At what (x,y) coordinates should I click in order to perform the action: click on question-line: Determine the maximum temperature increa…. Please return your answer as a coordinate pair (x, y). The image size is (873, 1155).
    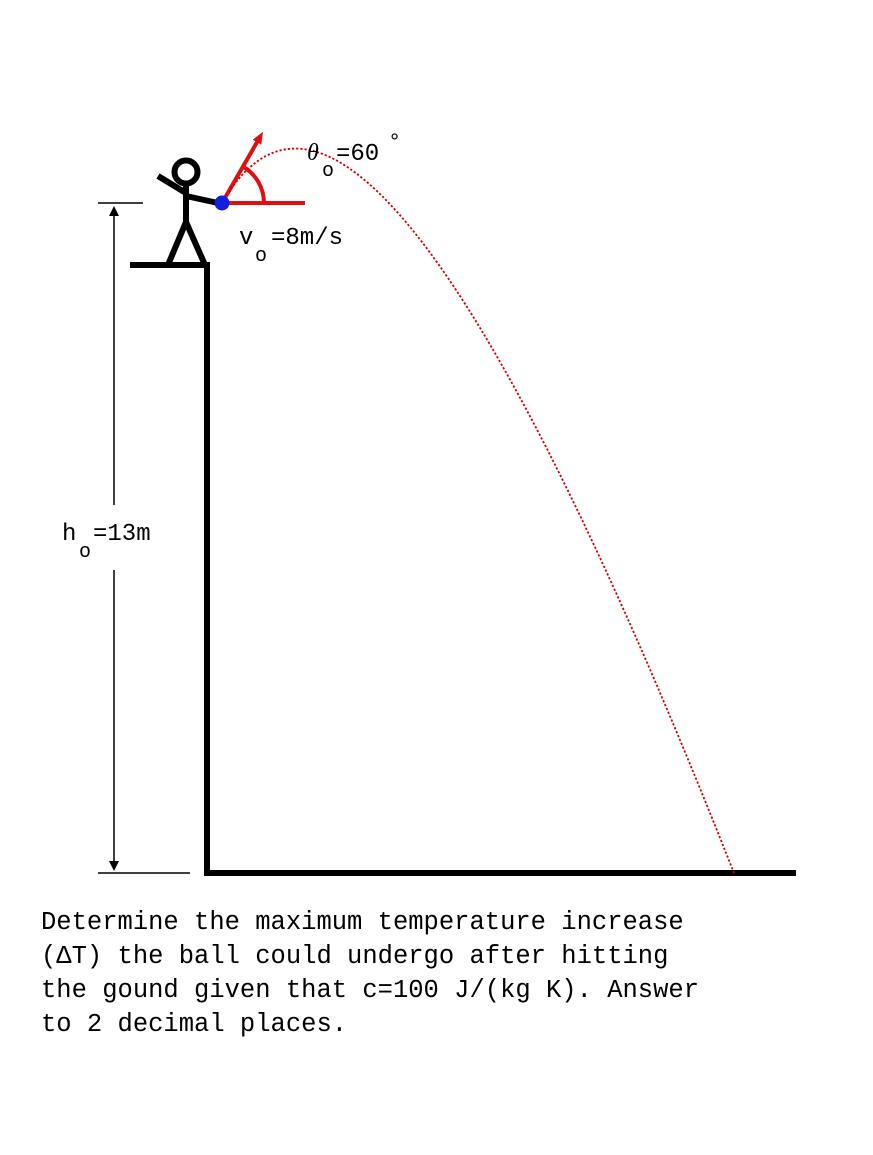
    Looking at the image, I should click on (362, 922).